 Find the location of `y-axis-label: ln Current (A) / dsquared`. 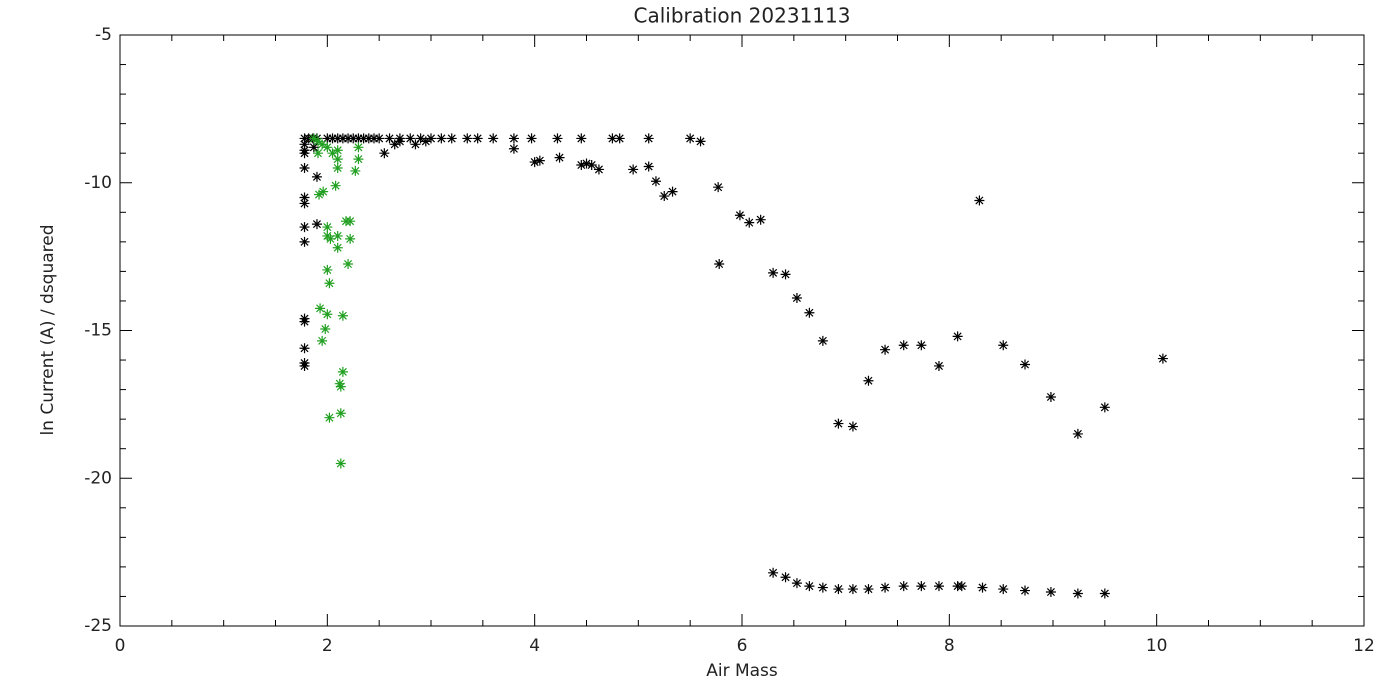

y-axis-label: ln Current (A) / dsquared is located at coordinates (48, 329).